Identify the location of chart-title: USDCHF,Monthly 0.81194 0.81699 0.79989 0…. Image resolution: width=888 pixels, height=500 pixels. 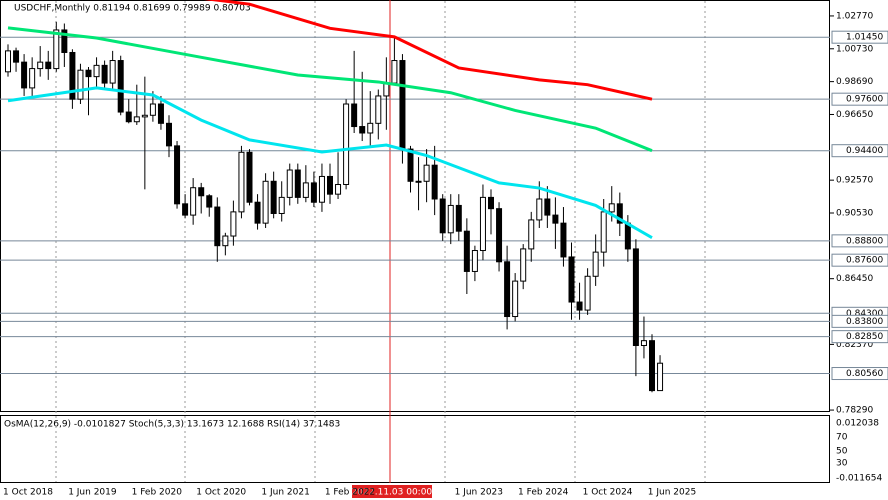
(132, 9).